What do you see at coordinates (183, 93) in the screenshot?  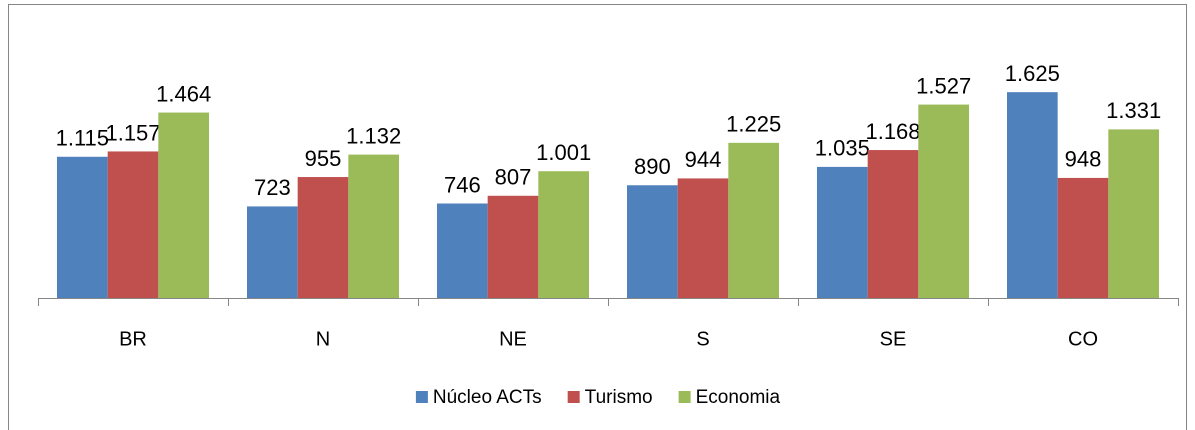 I see `value-label: 1.464` at bounding box center [183, 93].